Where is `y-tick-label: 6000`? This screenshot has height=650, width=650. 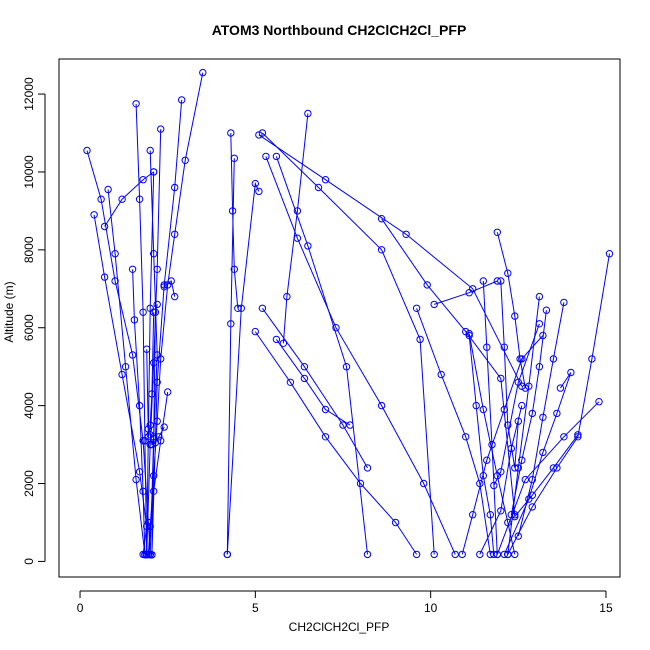 y-tick-label: 6000 is located at coordinates (29, 327).